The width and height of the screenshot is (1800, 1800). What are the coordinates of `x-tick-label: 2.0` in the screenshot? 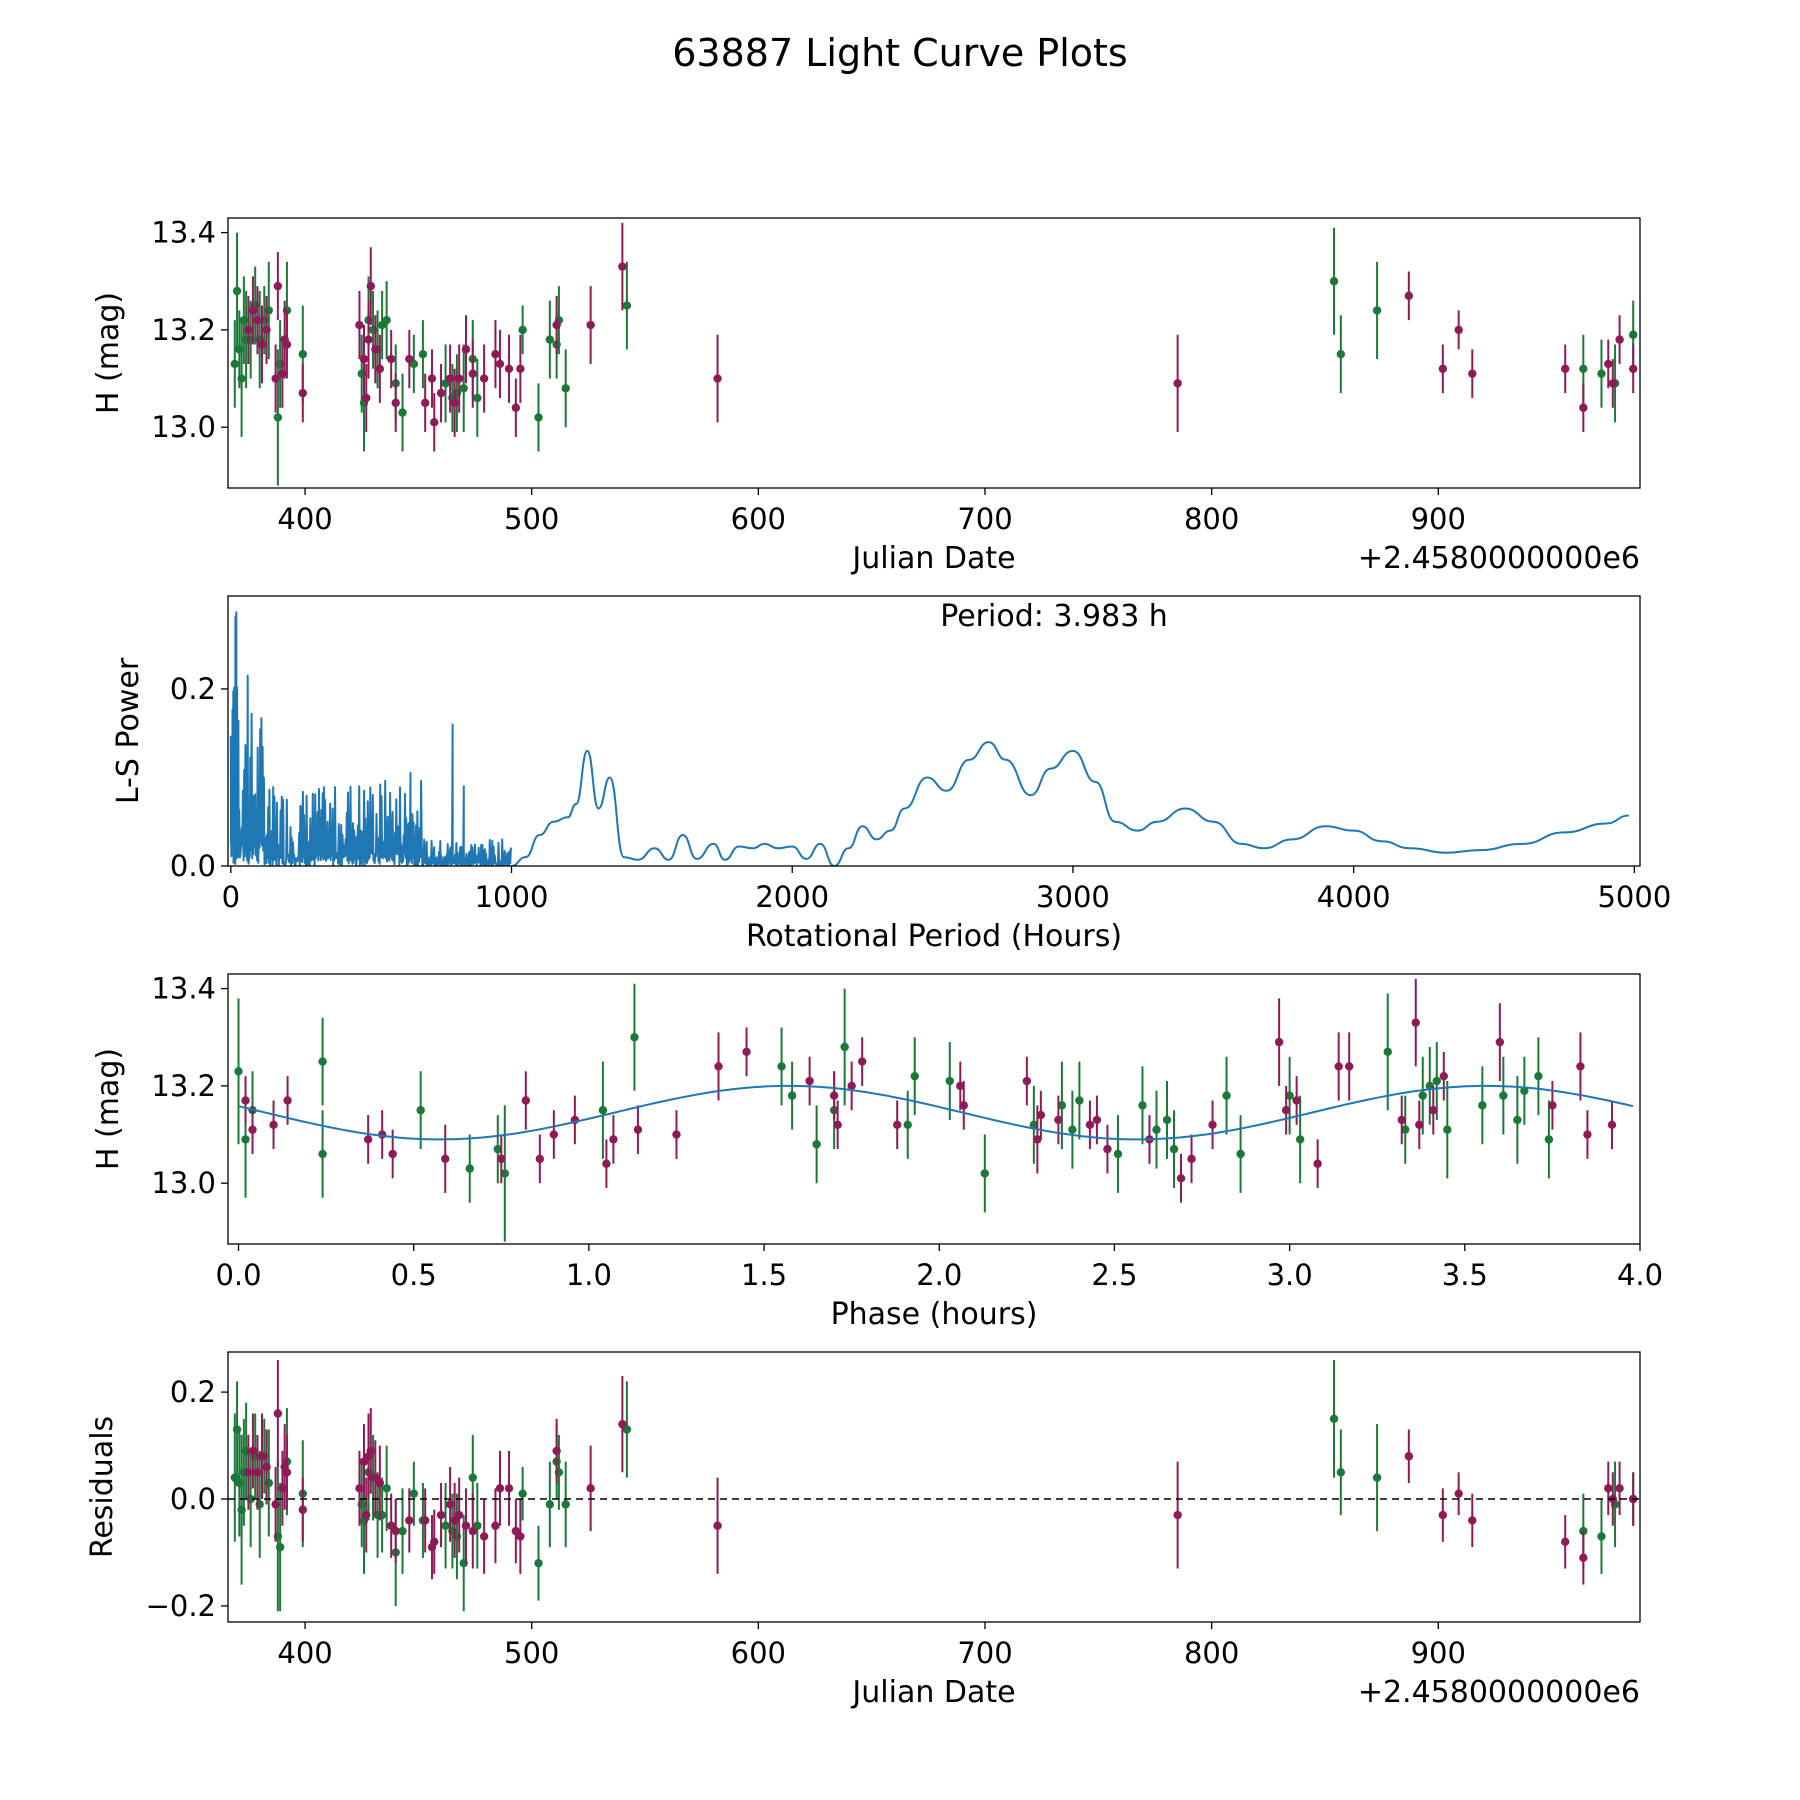 It's located at (939, 1275).